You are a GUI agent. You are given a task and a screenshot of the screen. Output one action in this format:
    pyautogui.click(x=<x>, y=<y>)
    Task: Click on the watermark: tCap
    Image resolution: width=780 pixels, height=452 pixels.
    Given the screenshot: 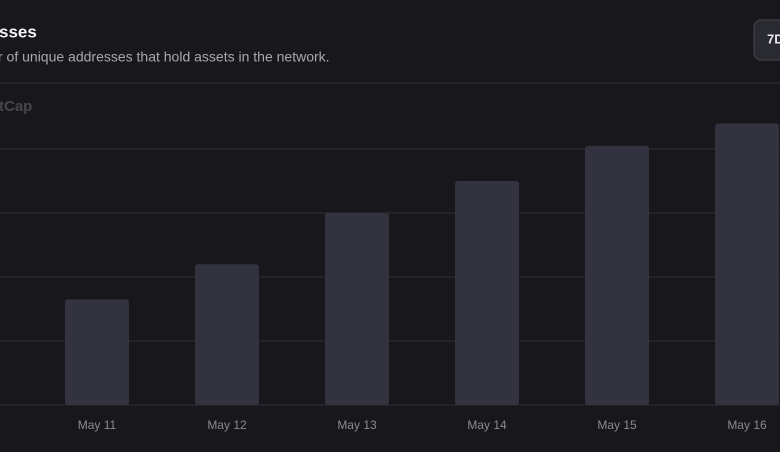 What is the action you would take?
    pyautogui.click(x=16, y=106)
    